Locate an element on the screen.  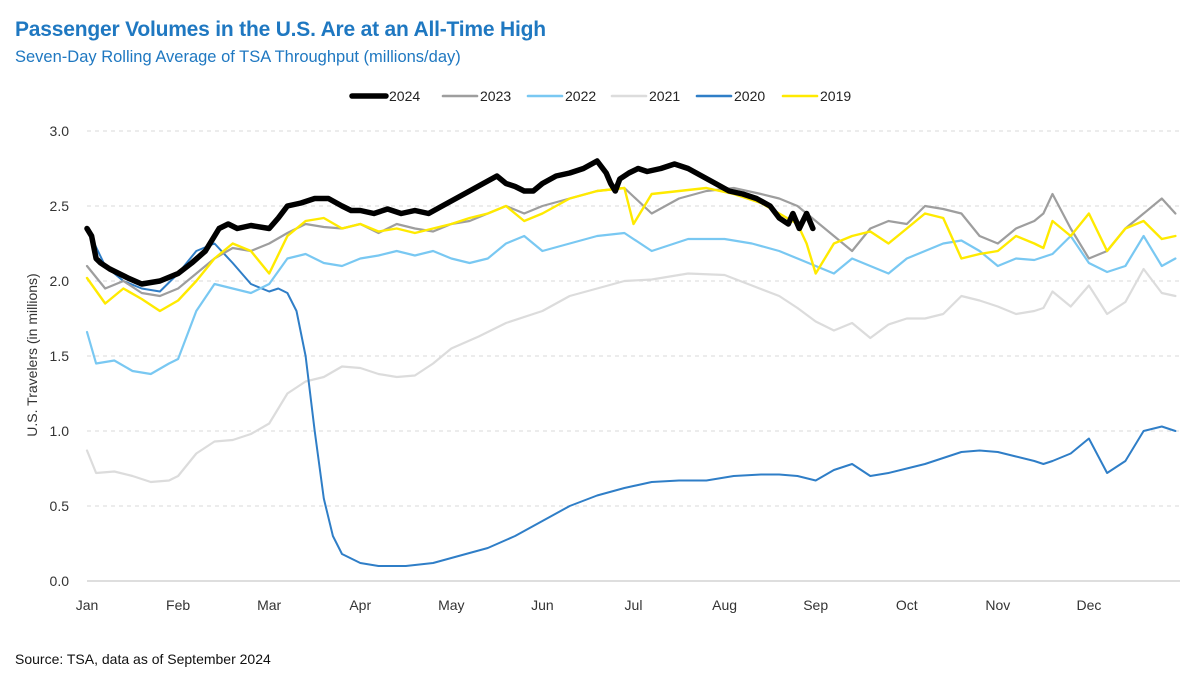
x-tick-label: Feb is located at coordinates (178, 605).